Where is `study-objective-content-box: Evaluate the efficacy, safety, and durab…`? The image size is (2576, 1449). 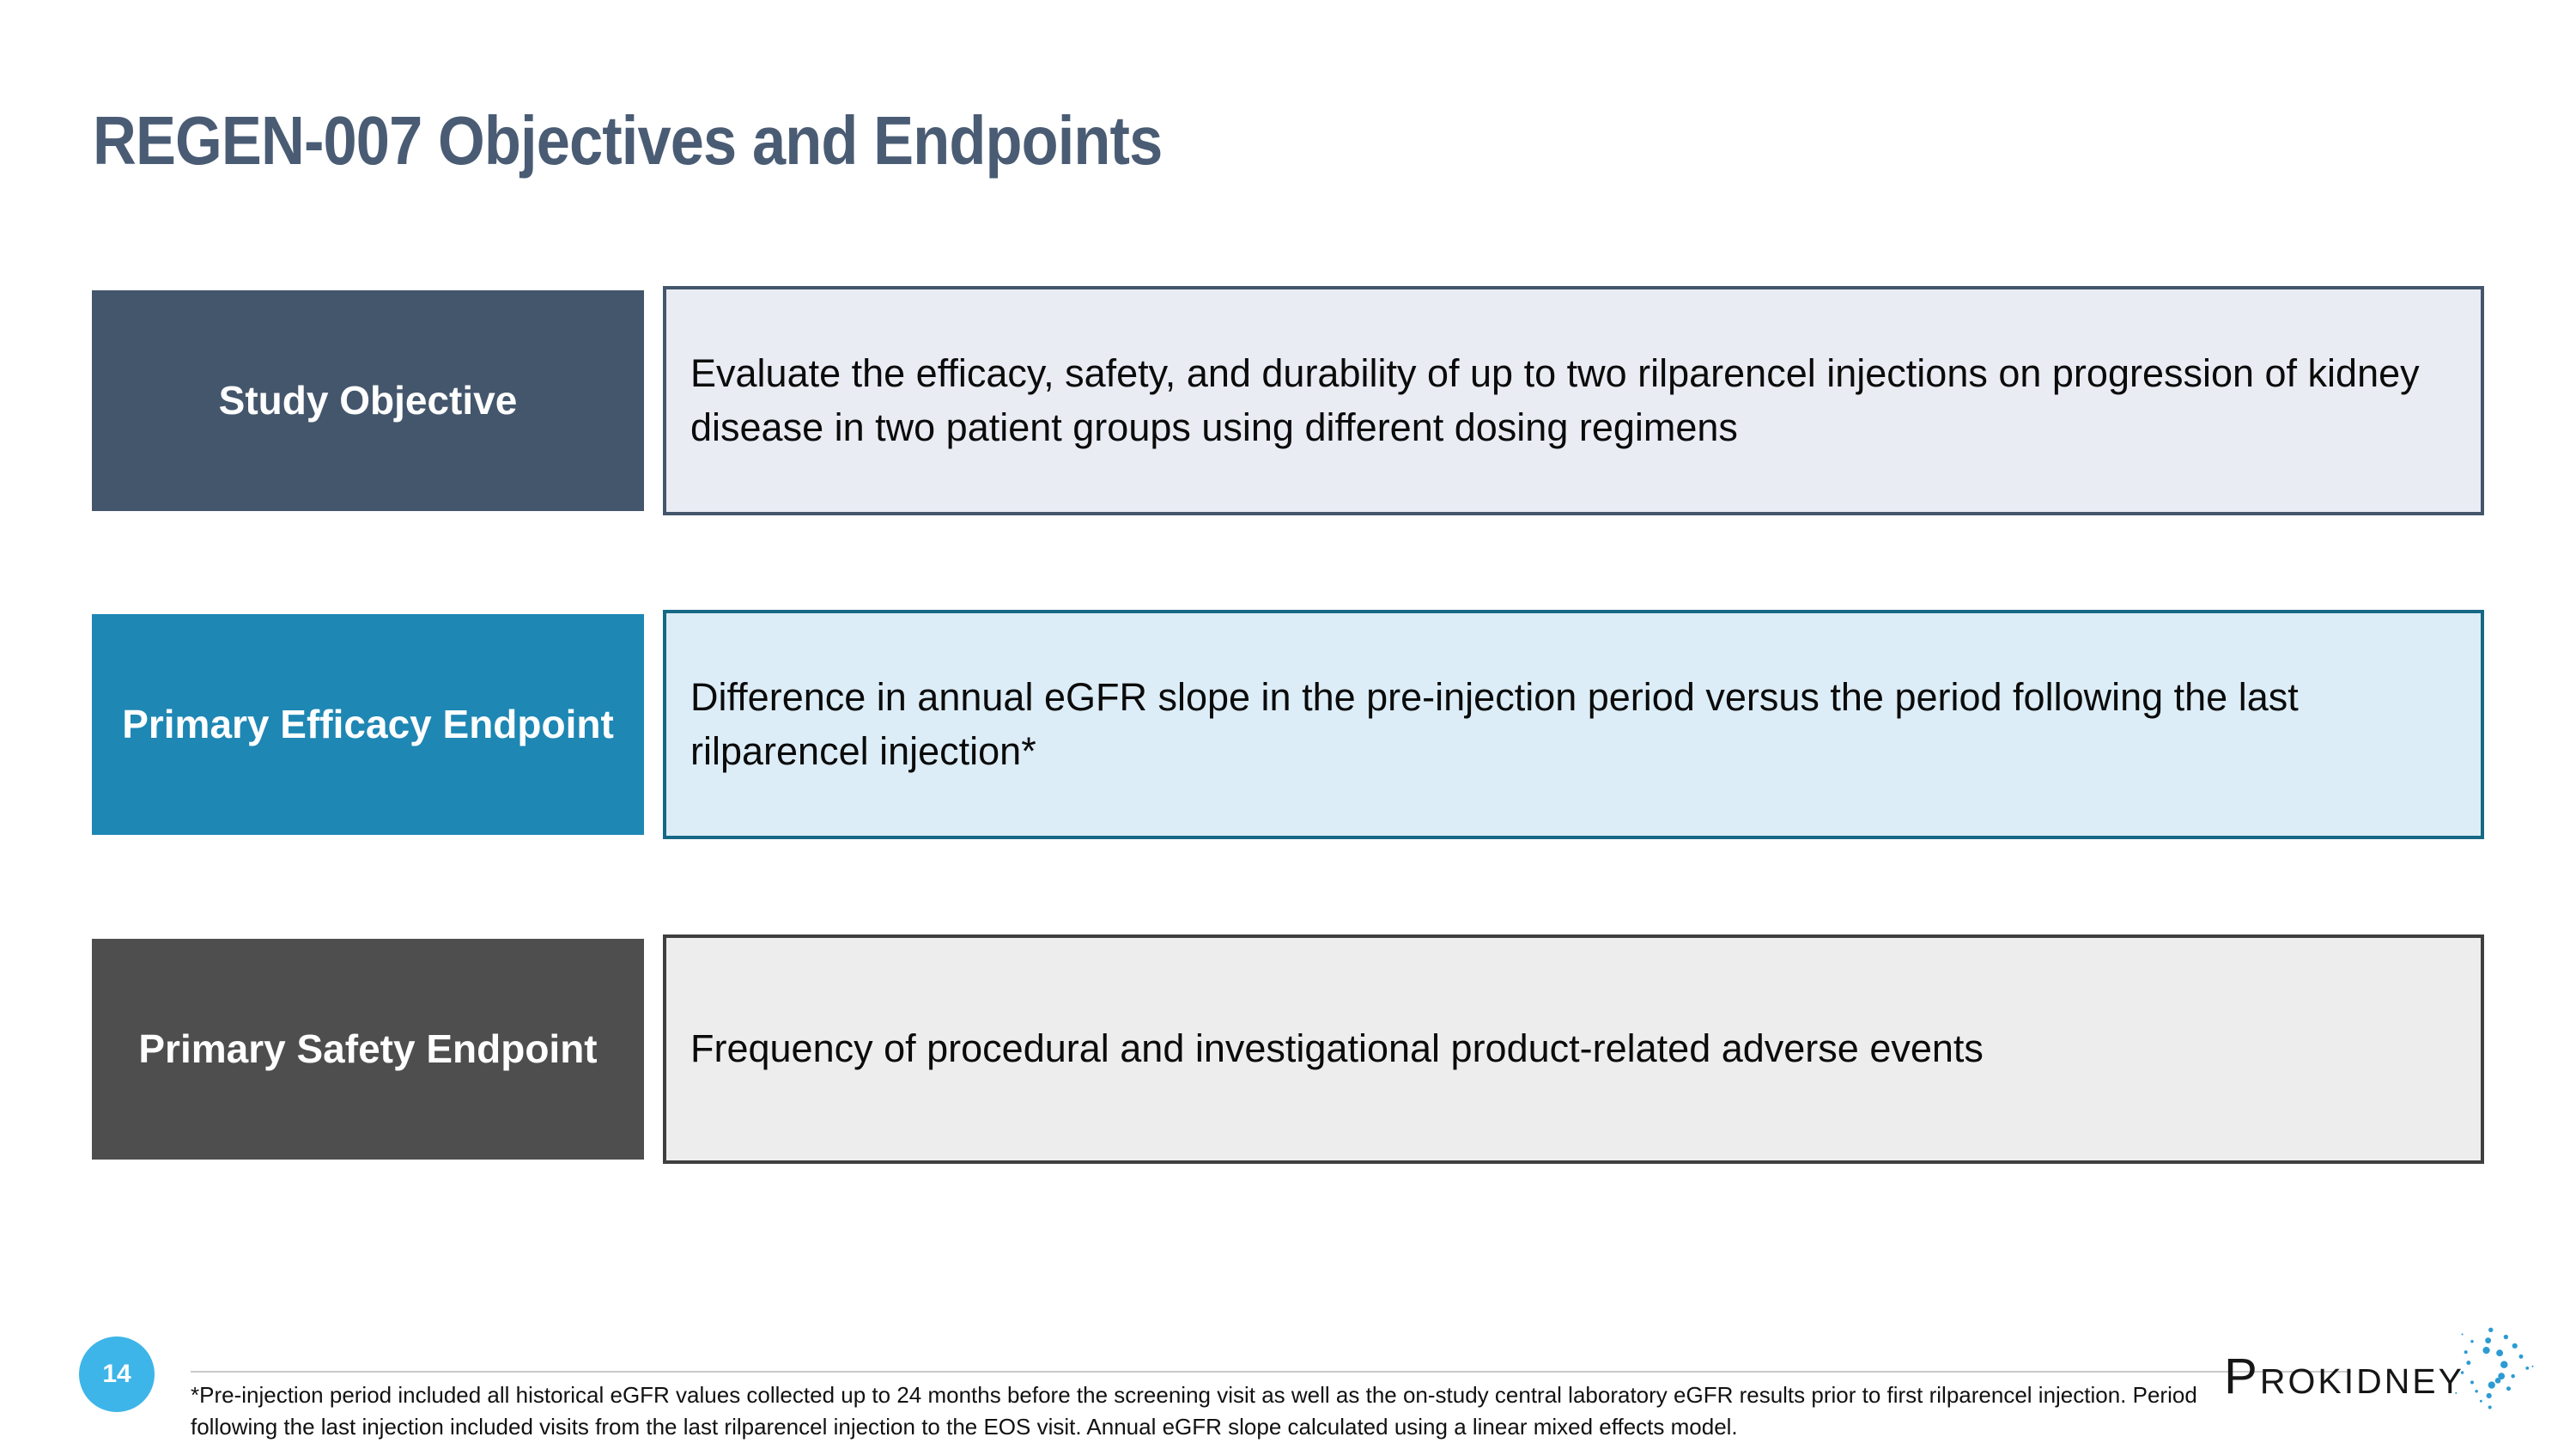 study-objective-content-box: Evaluate the efficacy, safety, and durab… is located at coordinates (1573, 400).